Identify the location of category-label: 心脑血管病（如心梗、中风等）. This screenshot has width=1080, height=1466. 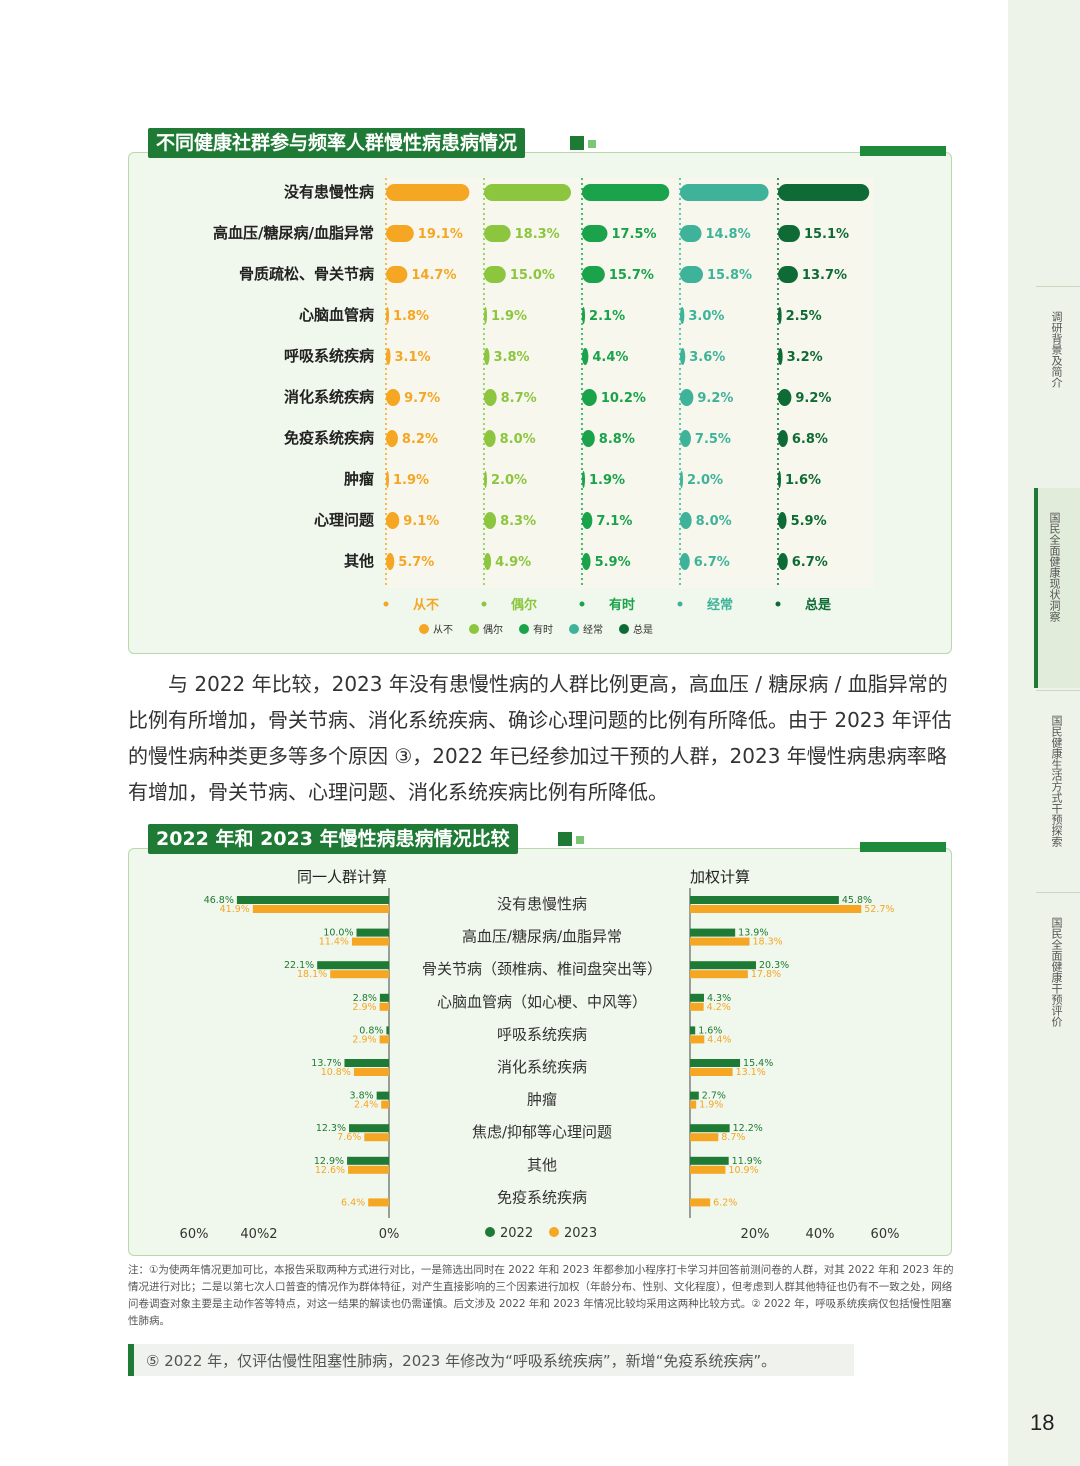
(542, 1002).